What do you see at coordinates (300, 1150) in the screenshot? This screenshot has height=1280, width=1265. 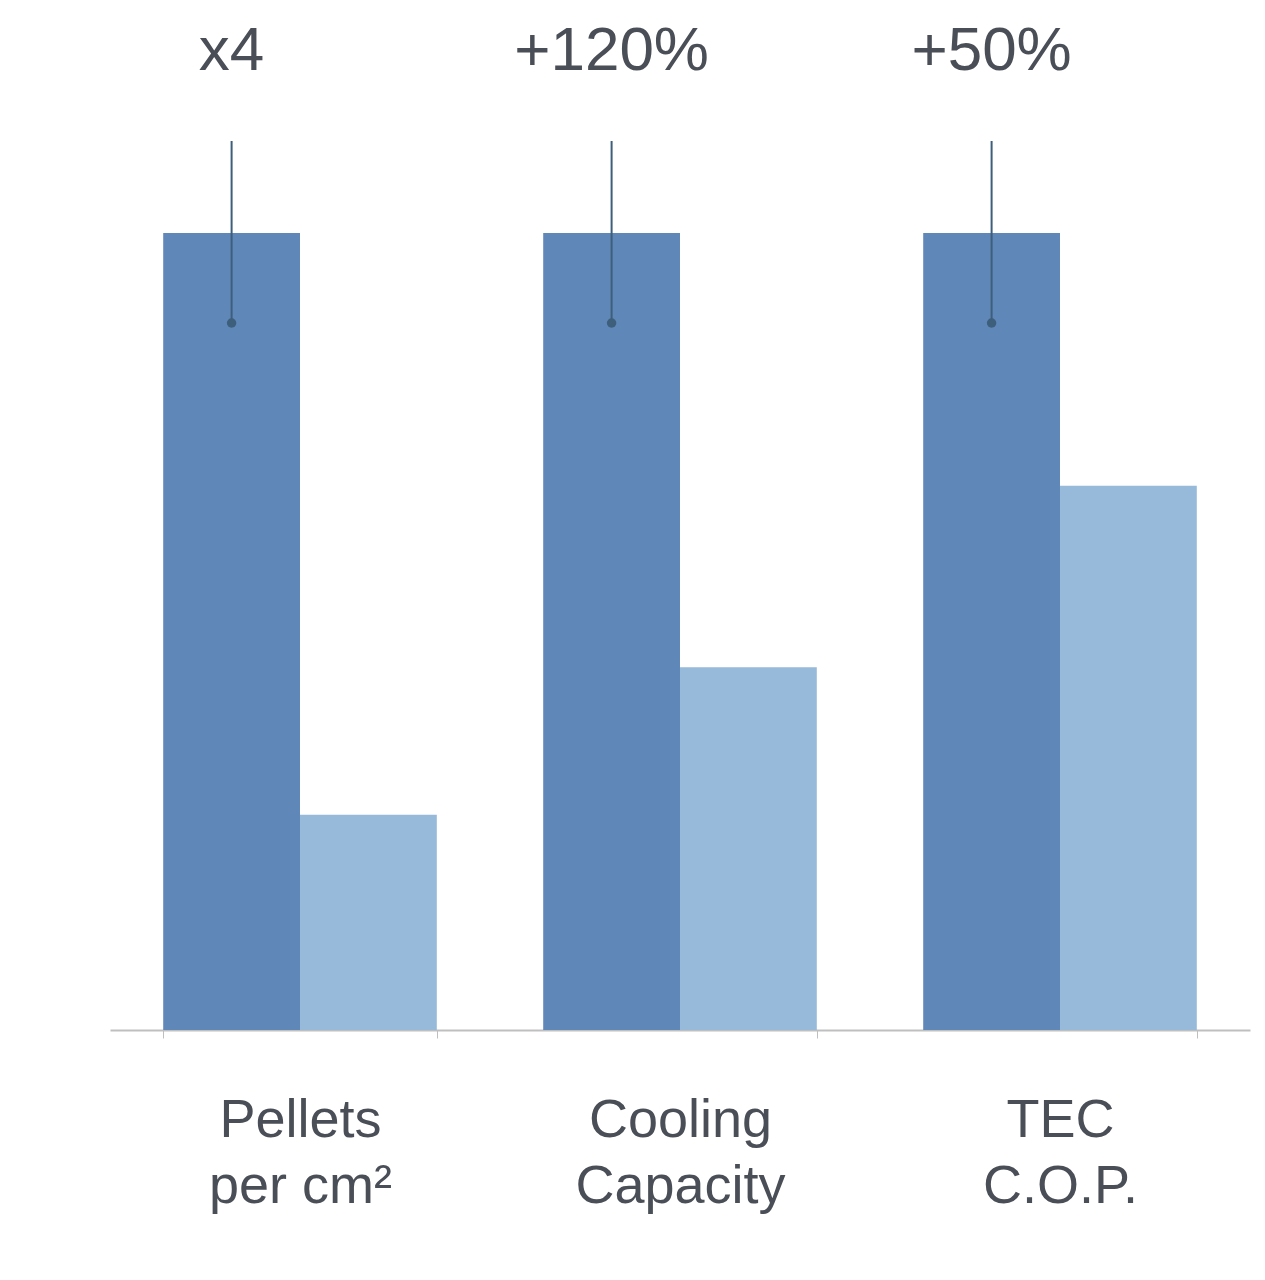 I see `x-tick-label: Pellets per cm²` at bounding box center [300, 1150].